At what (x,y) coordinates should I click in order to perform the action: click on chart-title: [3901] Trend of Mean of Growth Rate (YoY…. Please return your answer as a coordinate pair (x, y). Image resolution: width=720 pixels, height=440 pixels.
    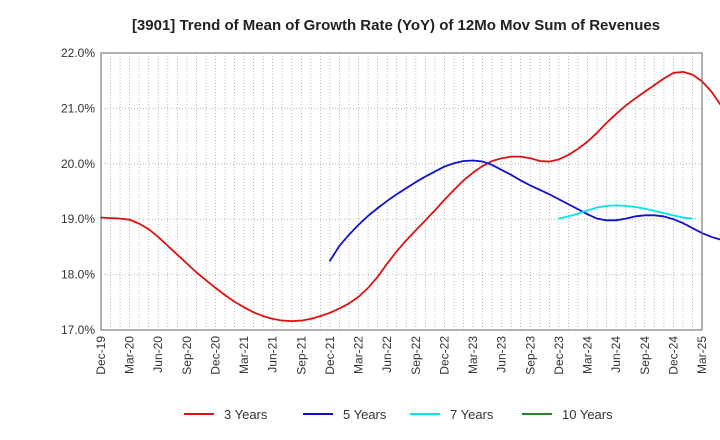
    Looking at the image, I should click on (396, 25).